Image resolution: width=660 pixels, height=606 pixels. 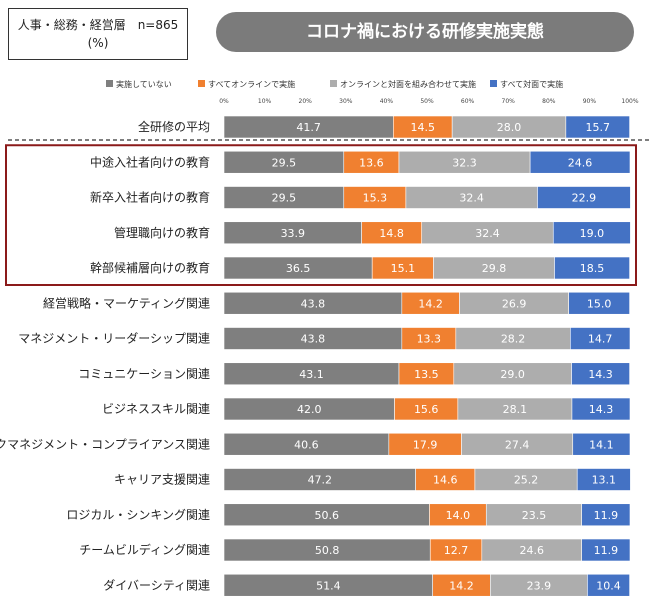 What do you see at coordinates (298, 268) in the screenshot?
I see `value-label: 36.5` at bounding box center [298, 268].